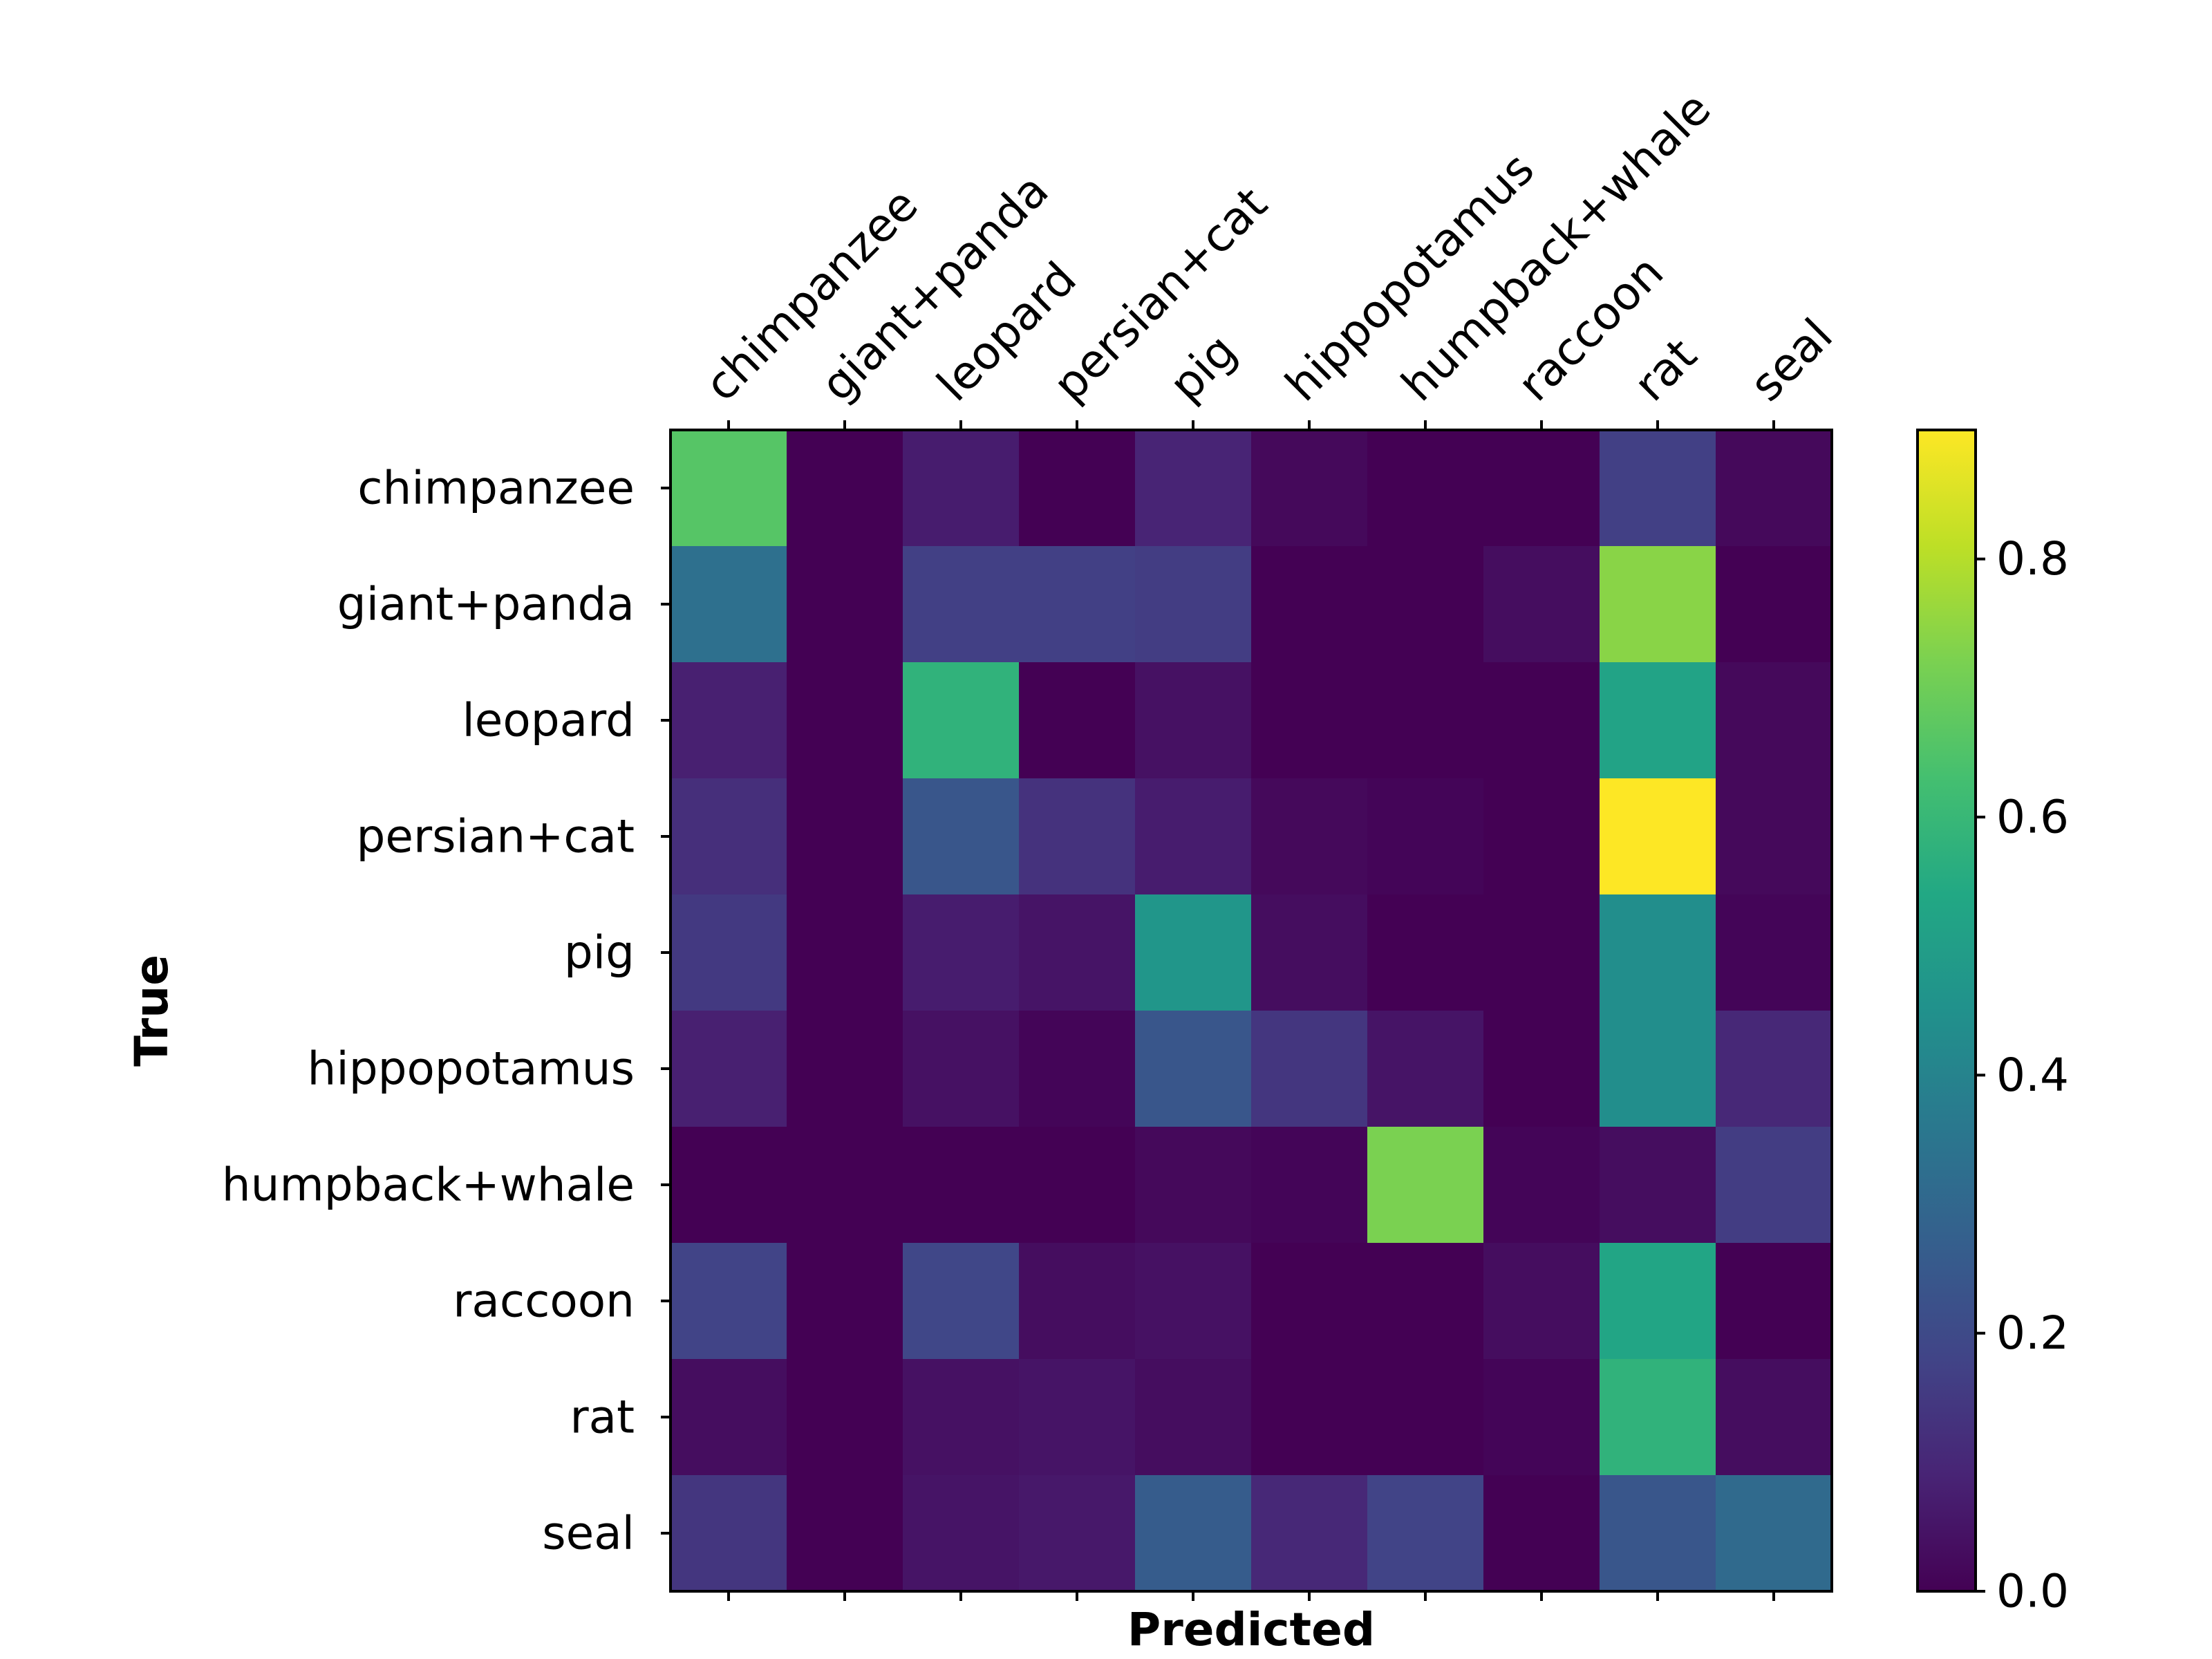 The image size is (2212, 1659). I want to click on x-tick-label: seal, so click(1792, 359).